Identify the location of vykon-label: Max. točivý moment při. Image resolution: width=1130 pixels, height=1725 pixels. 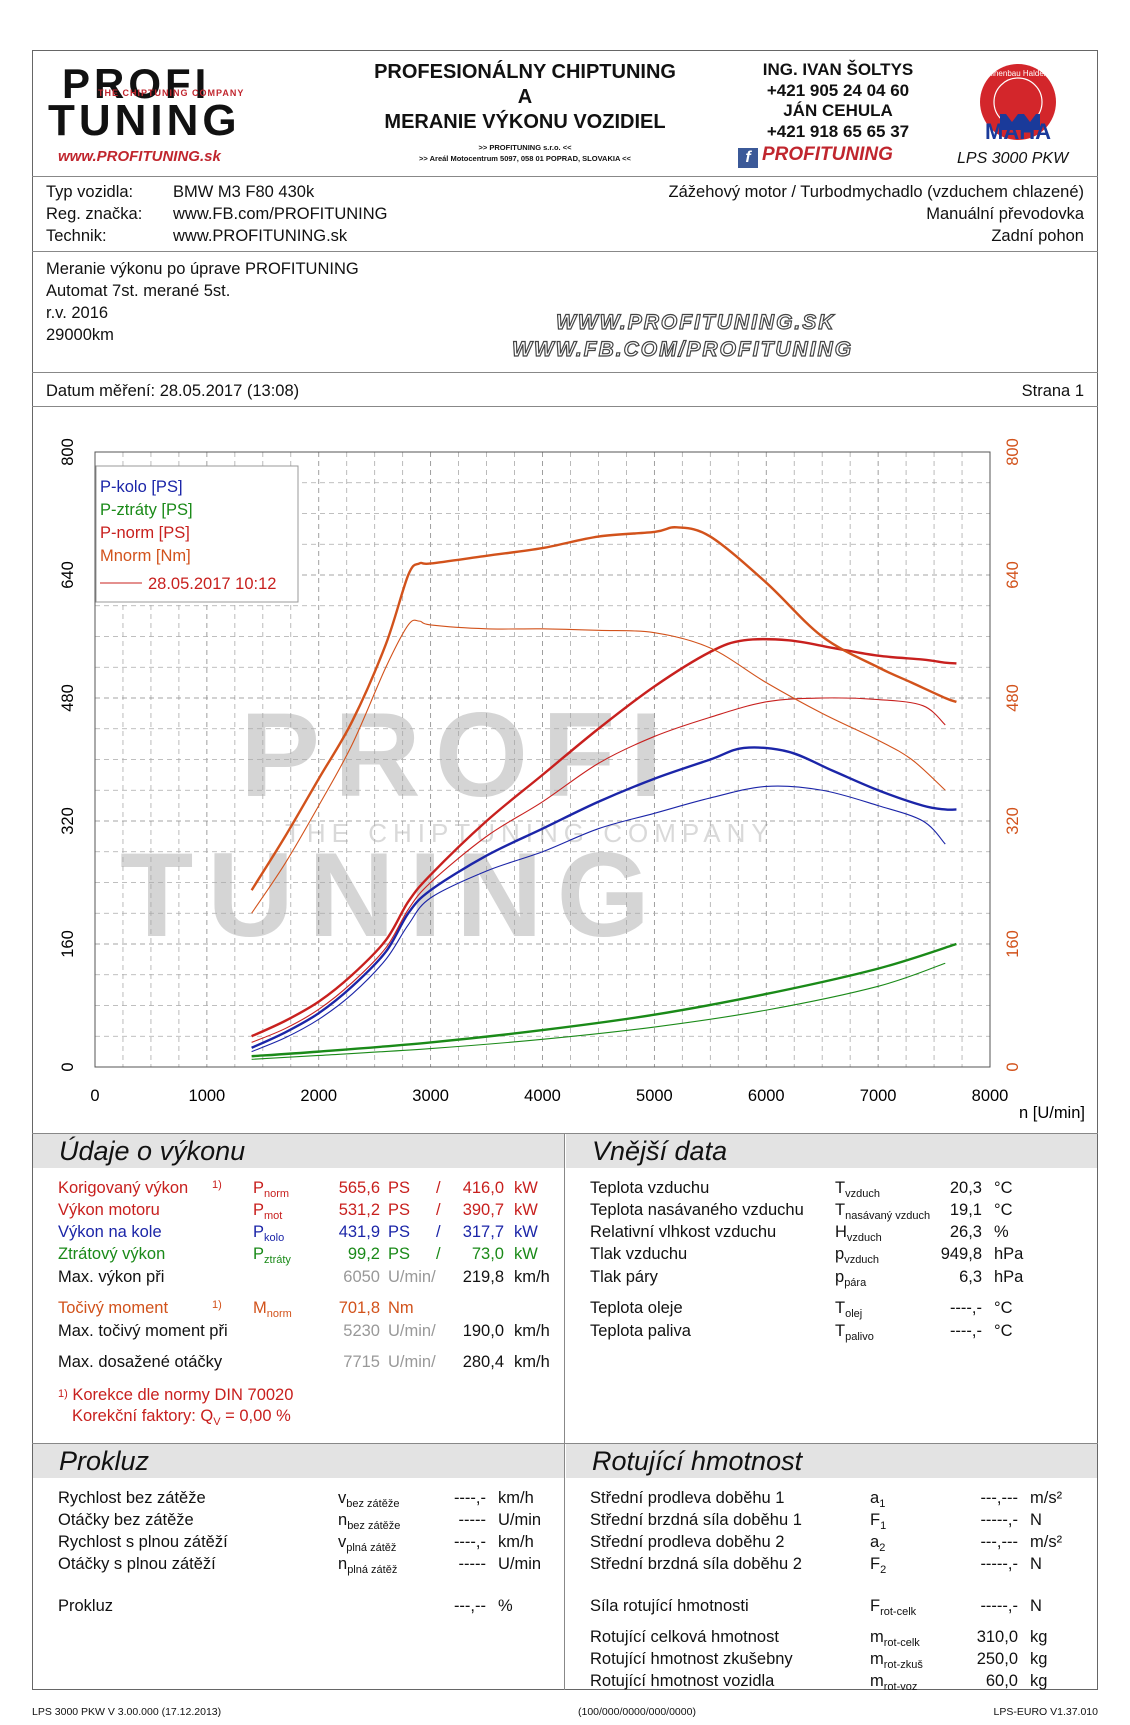
(143, 1331).